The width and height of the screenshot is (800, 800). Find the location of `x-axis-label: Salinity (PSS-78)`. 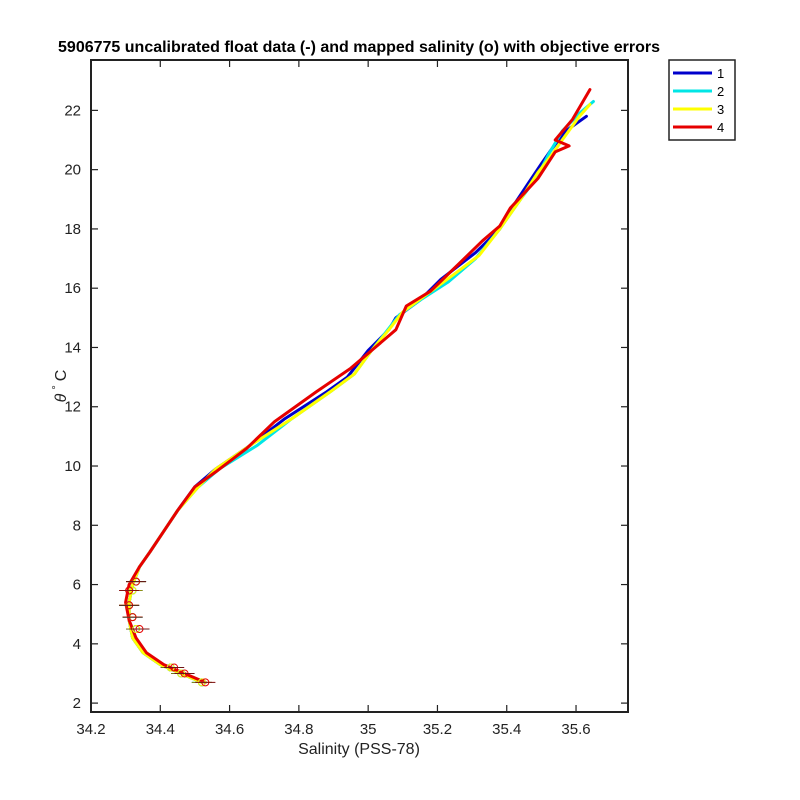

x-axis-label: Salinity (PSS-78) is located at coordinates (359, 749).